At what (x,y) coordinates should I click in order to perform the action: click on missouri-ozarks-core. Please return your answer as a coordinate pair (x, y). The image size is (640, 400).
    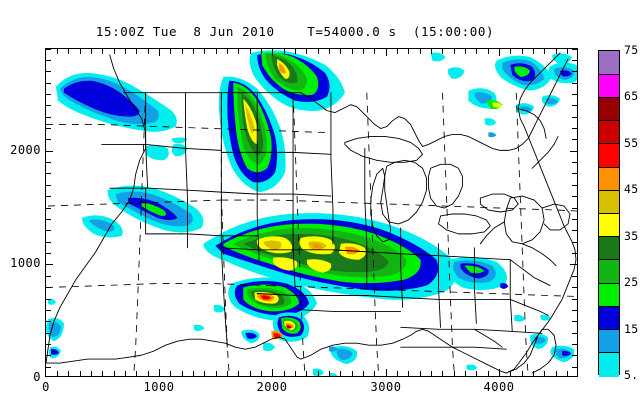
    Looking at the image, I should click on (272, 299).